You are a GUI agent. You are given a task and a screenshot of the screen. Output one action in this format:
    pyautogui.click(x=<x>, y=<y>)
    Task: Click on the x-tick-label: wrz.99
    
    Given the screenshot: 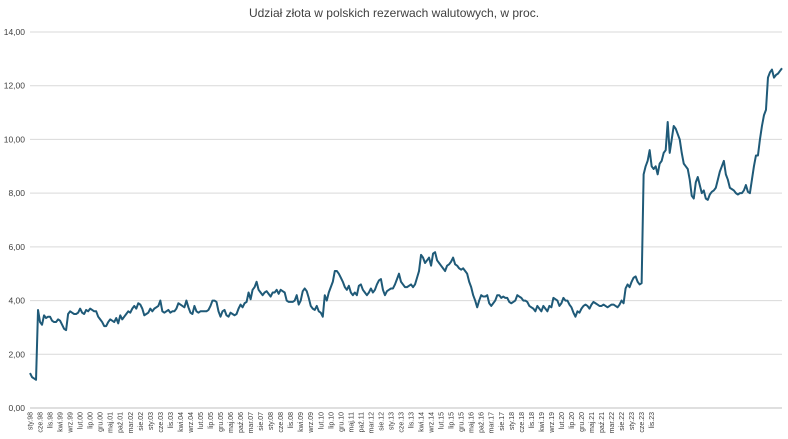 What is the action you would take?
    pyautogui.click(x=71, y=423)
    